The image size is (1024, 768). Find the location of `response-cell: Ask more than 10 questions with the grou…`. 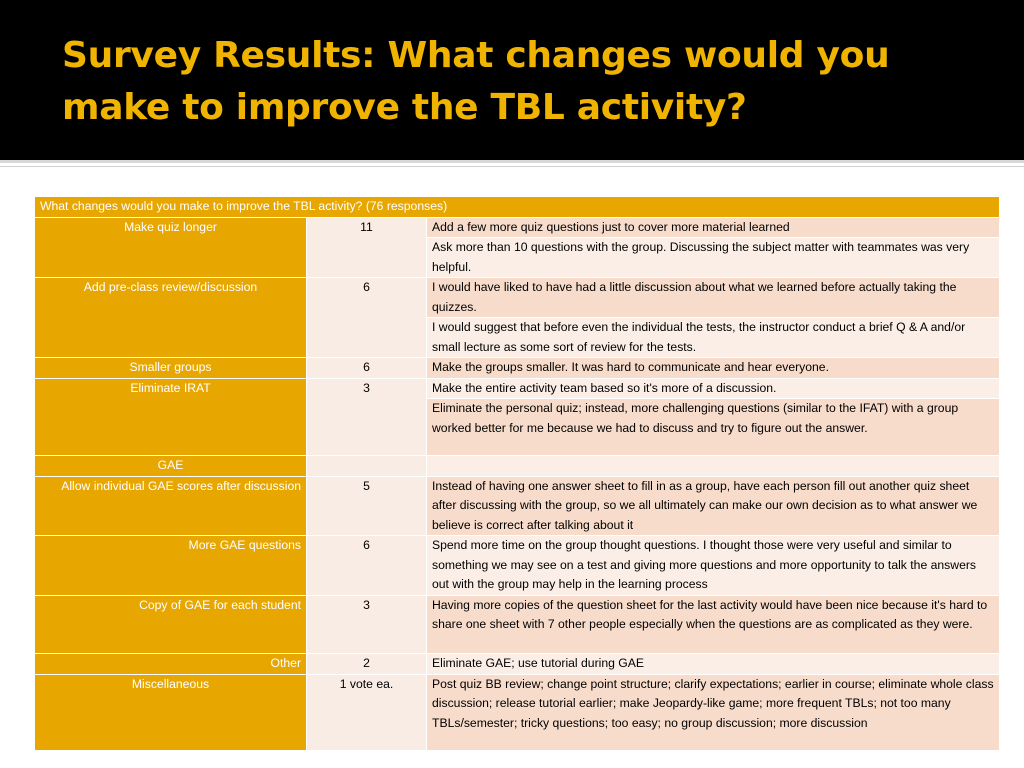

response-cell: Ask more than 10 questions with the grou… is located at coordinates (713, 257).